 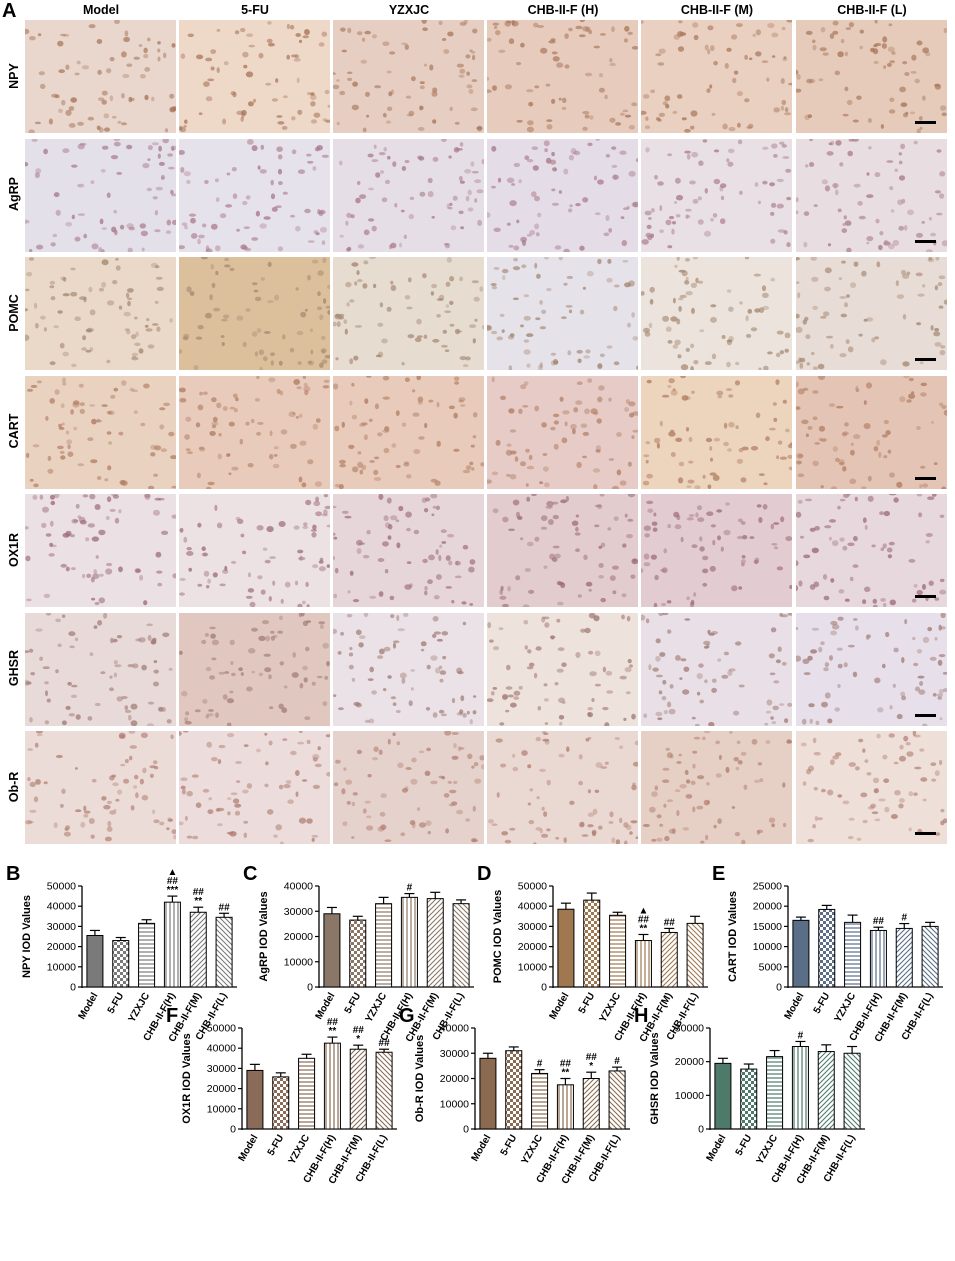 What do you see at coordinates (484, 874) in the screenshot?
I see `panel-letter: D` at bounding box center [484, 874].